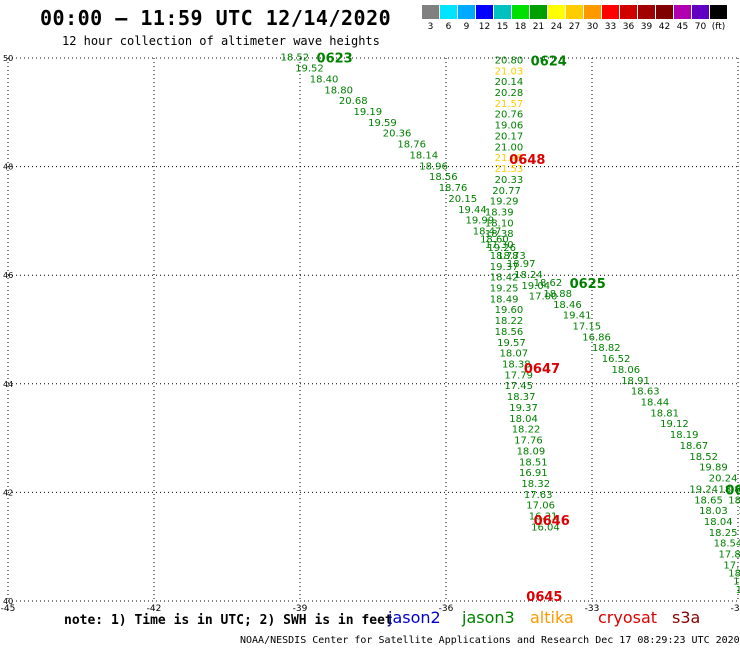 The width and height of the screenshot is (740, 650). What do you see at coordinates (713, 511) in the screenshot?
I see `data-point-label: 18.03` at bounding box center [713, 511].